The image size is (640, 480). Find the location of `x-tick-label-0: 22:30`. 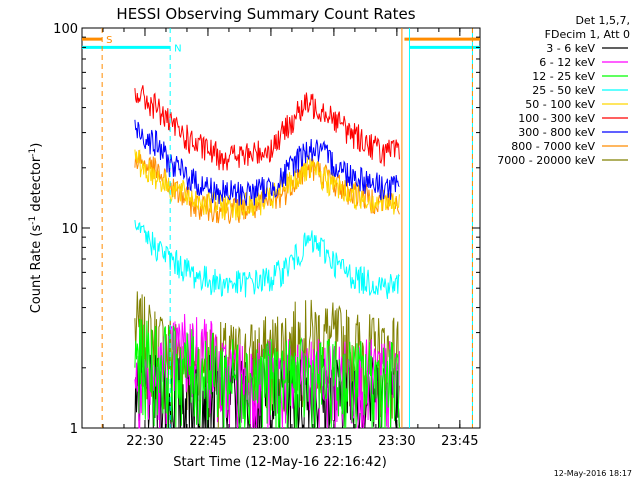

x-tick-label-0: 22:30 is located at coordinates (144, 441).